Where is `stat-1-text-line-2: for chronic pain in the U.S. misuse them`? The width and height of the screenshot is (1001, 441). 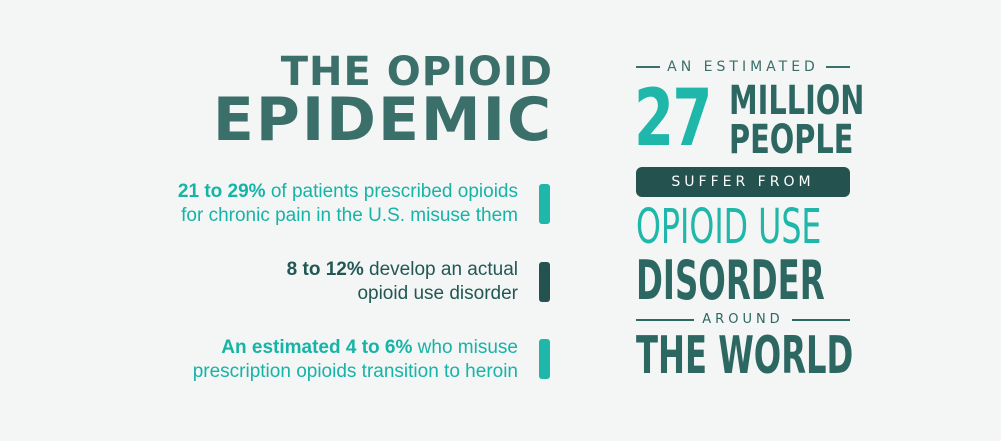 stat-1-text-line-2: for chronic pain in the U.S. misuse them is located at coordinates (349, 215).